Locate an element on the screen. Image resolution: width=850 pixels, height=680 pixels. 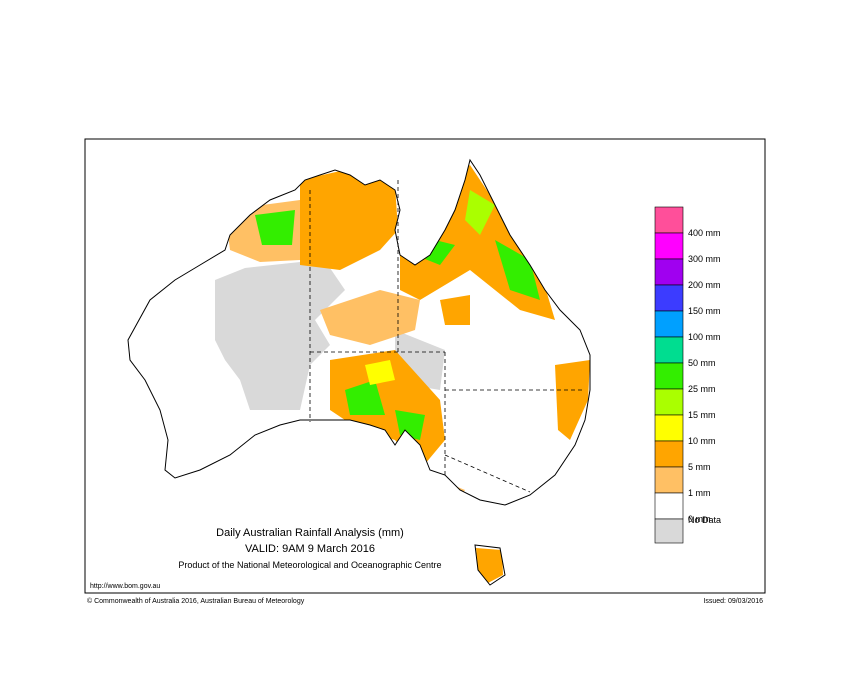
legend-label: 100 mm is located at coordinates (704, 337).